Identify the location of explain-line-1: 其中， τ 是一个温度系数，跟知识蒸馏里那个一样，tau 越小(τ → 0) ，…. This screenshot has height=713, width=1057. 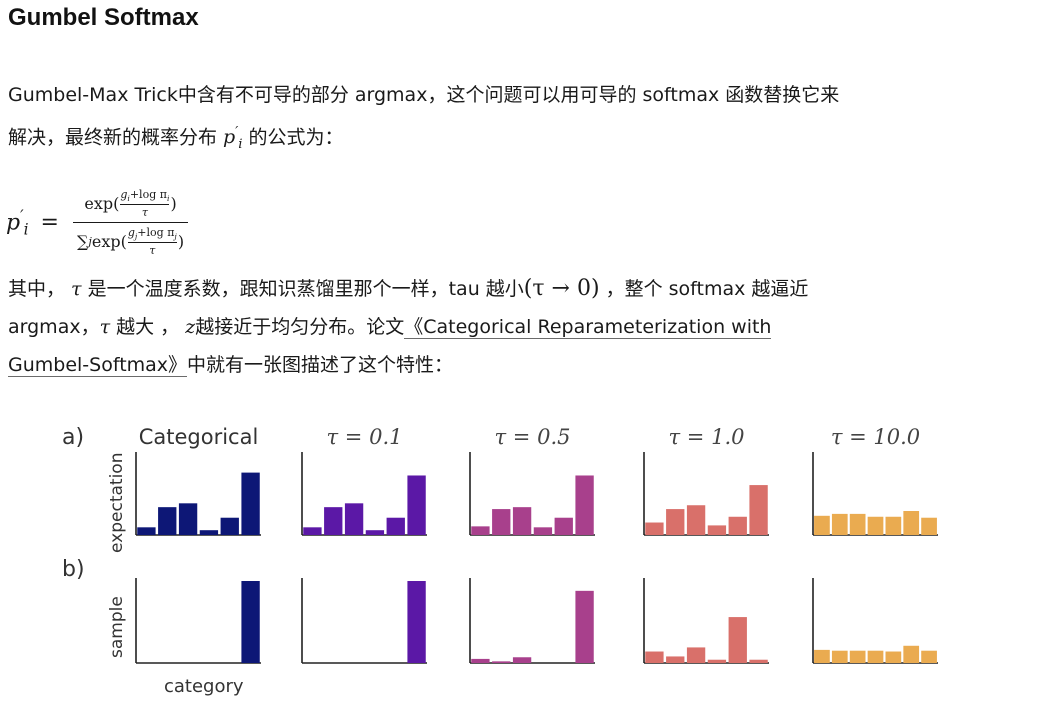
(408, 288).